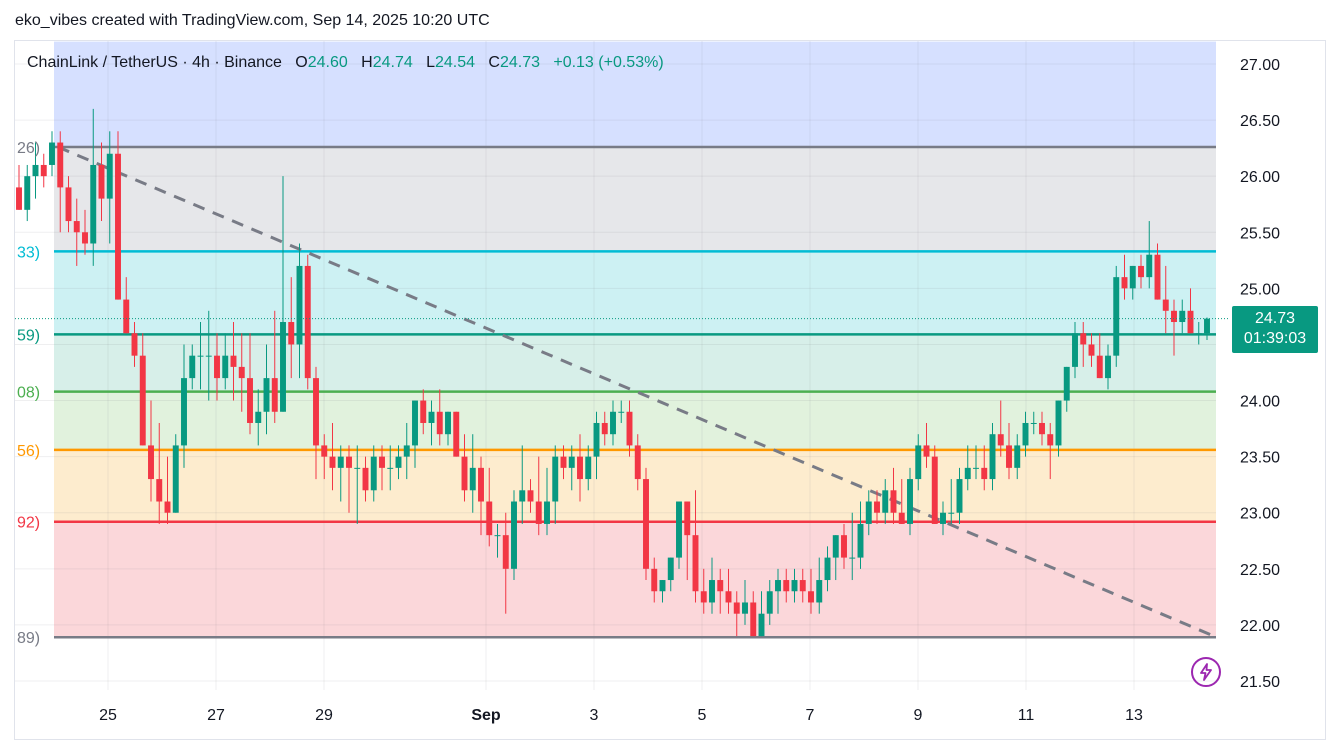 This screenshot has width=1341, height=754. What do you see at coordinates (154, 62) in the screenshot?
I see `symbol-name: ChainLink / TetherUS · 4h · Binance` at bounding box center [154, 62].